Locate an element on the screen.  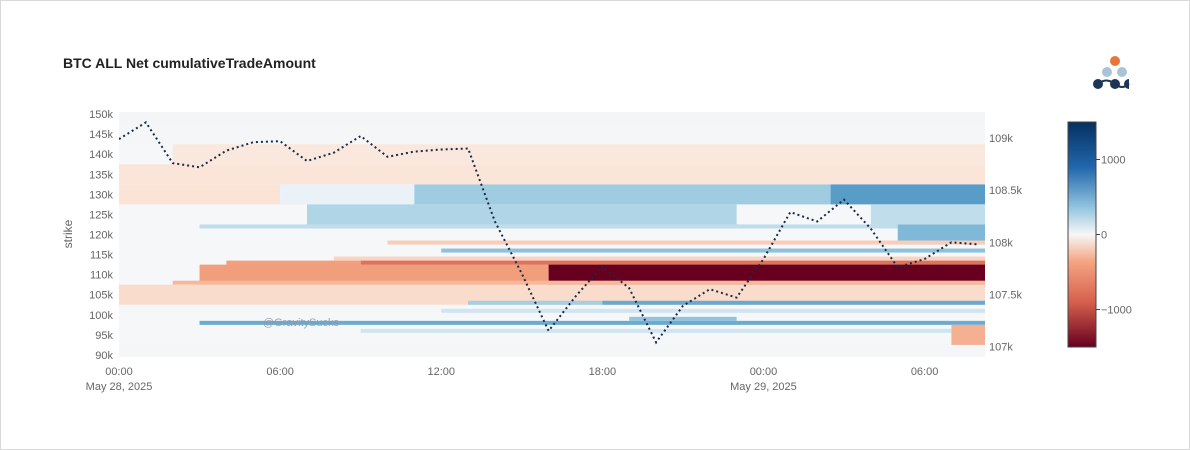
y-tick-label: 115k is located at coordinates (102, 256).